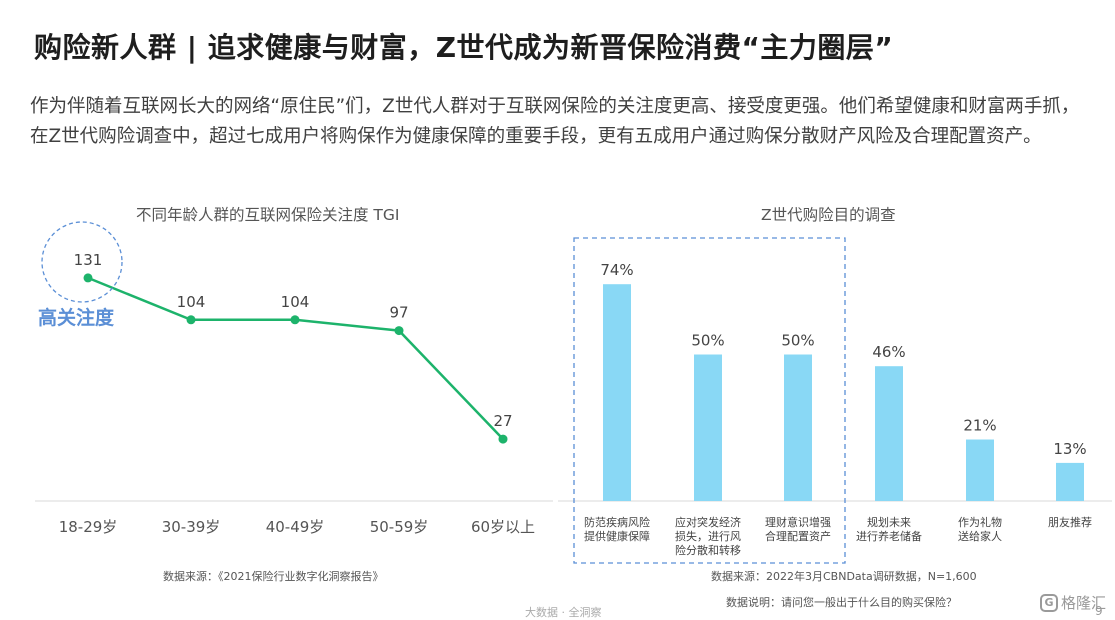 The width and height of the screenshot is (1115, 620). I want to click on bar-x-tick-3-line-1: 理财意识增强, so click(798, 522).